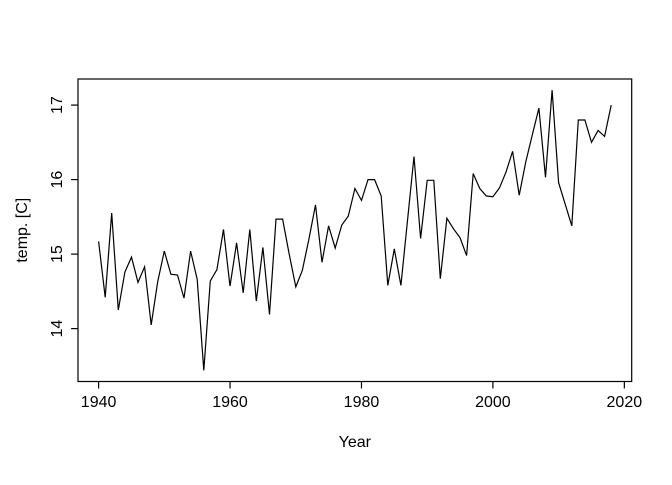 This screenshot has width=672, height=485. I want to click on x-tick-label: 1960, so click(230, 402).